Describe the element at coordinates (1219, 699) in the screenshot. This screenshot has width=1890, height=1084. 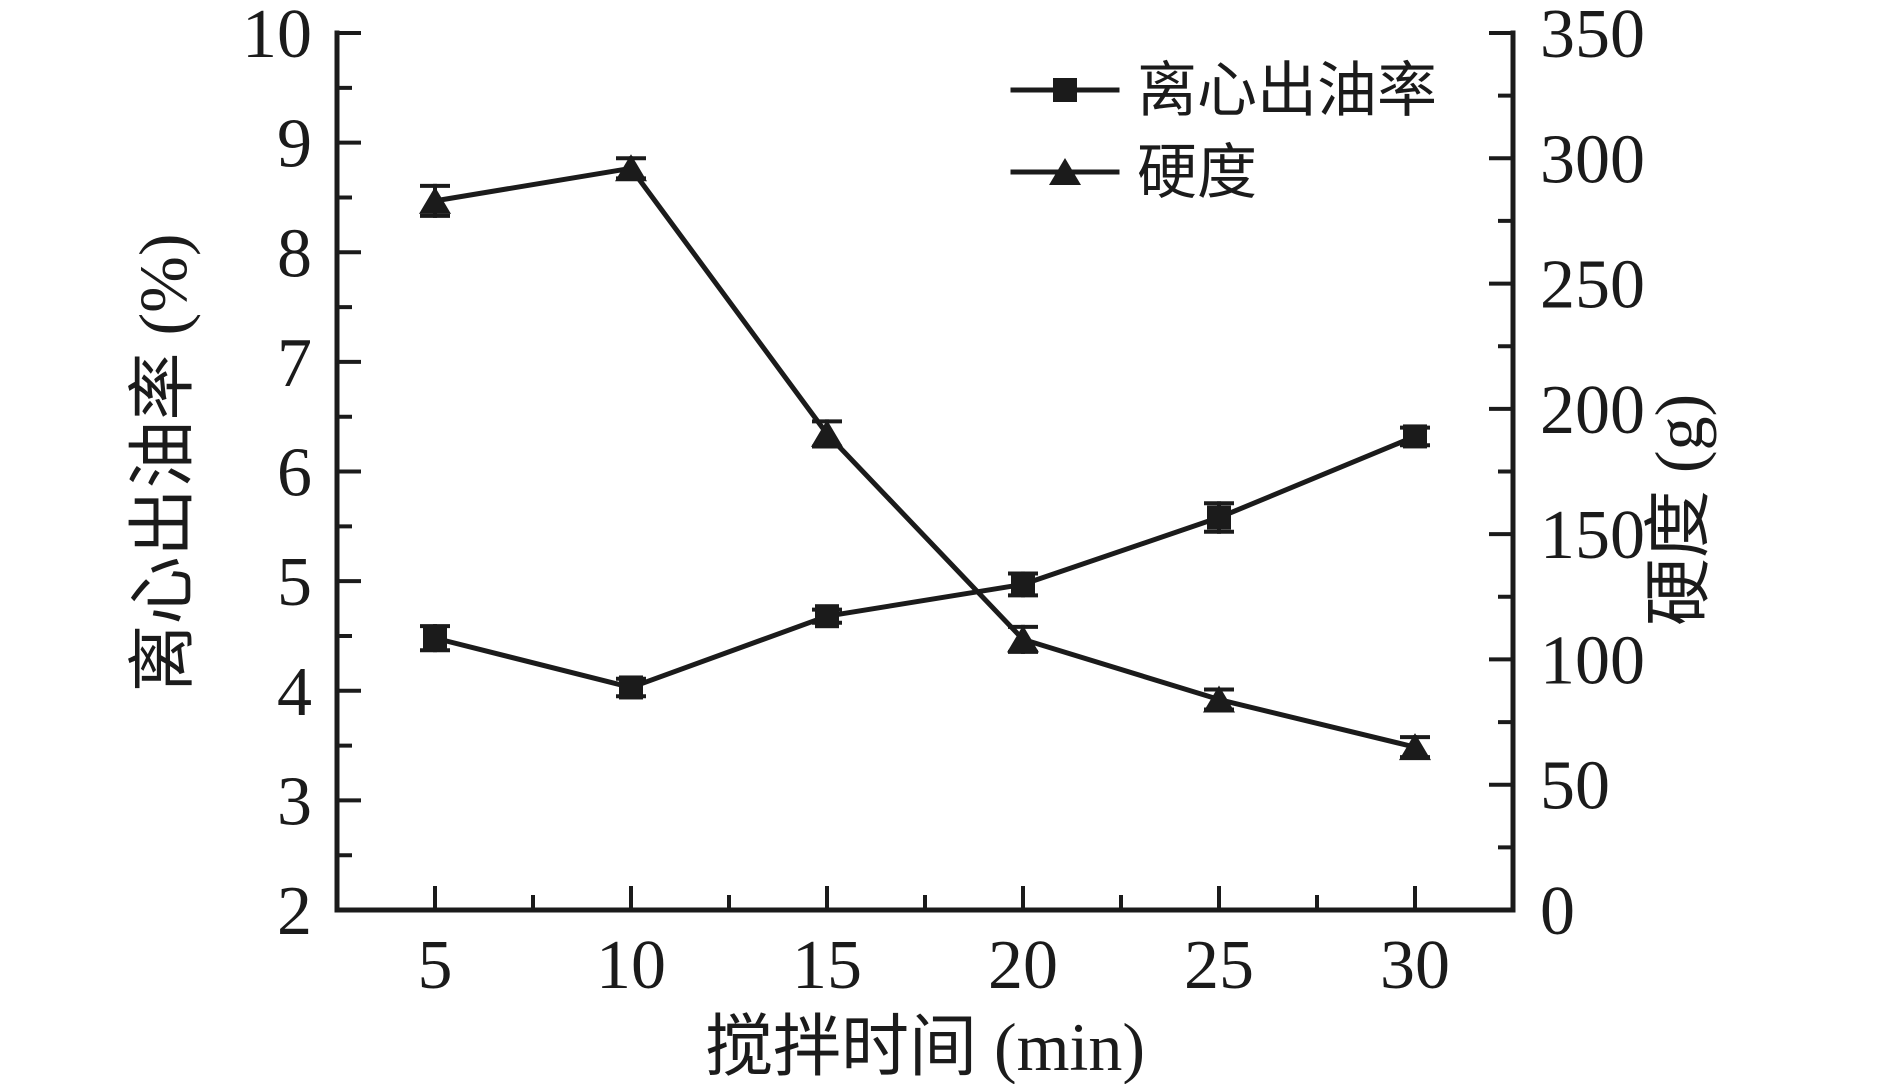
I see `data-point-triangle-x25` at that location.